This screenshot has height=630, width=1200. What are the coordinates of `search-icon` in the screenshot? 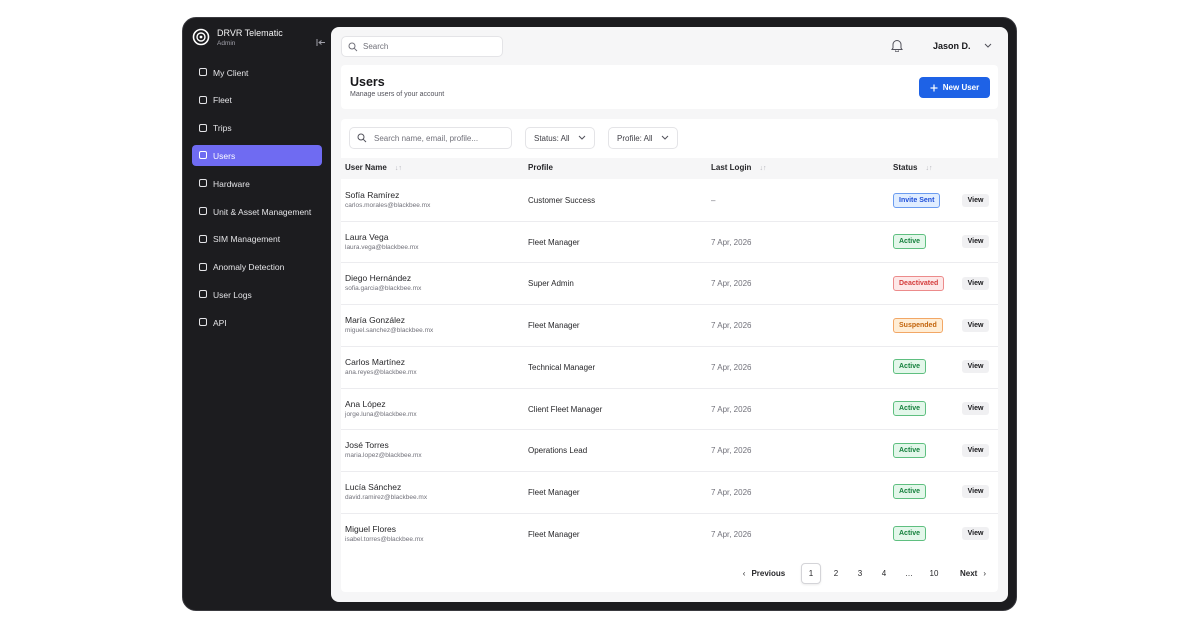 It's located at (353, 47).